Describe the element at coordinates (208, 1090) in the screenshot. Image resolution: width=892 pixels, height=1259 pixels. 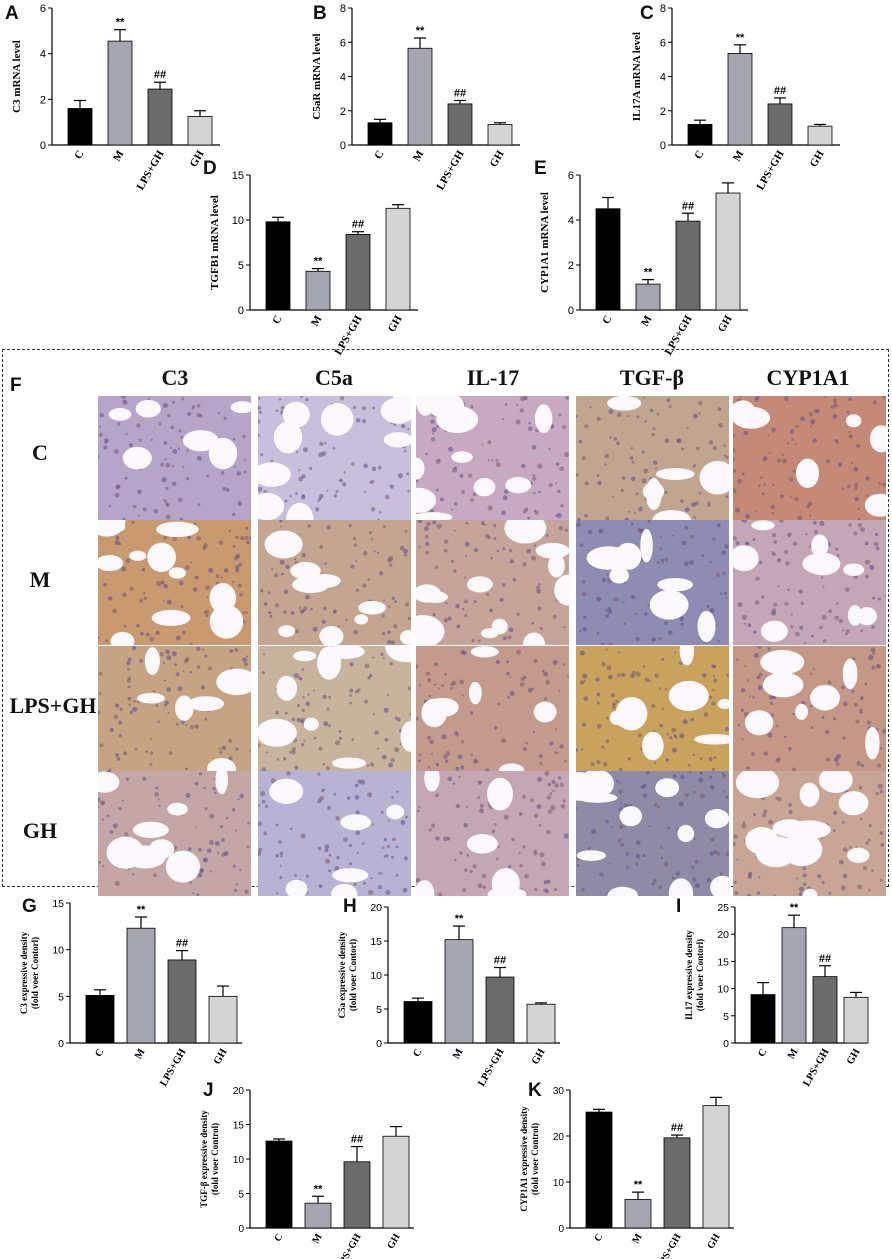
I see `panel-letter-j: J` at that location.